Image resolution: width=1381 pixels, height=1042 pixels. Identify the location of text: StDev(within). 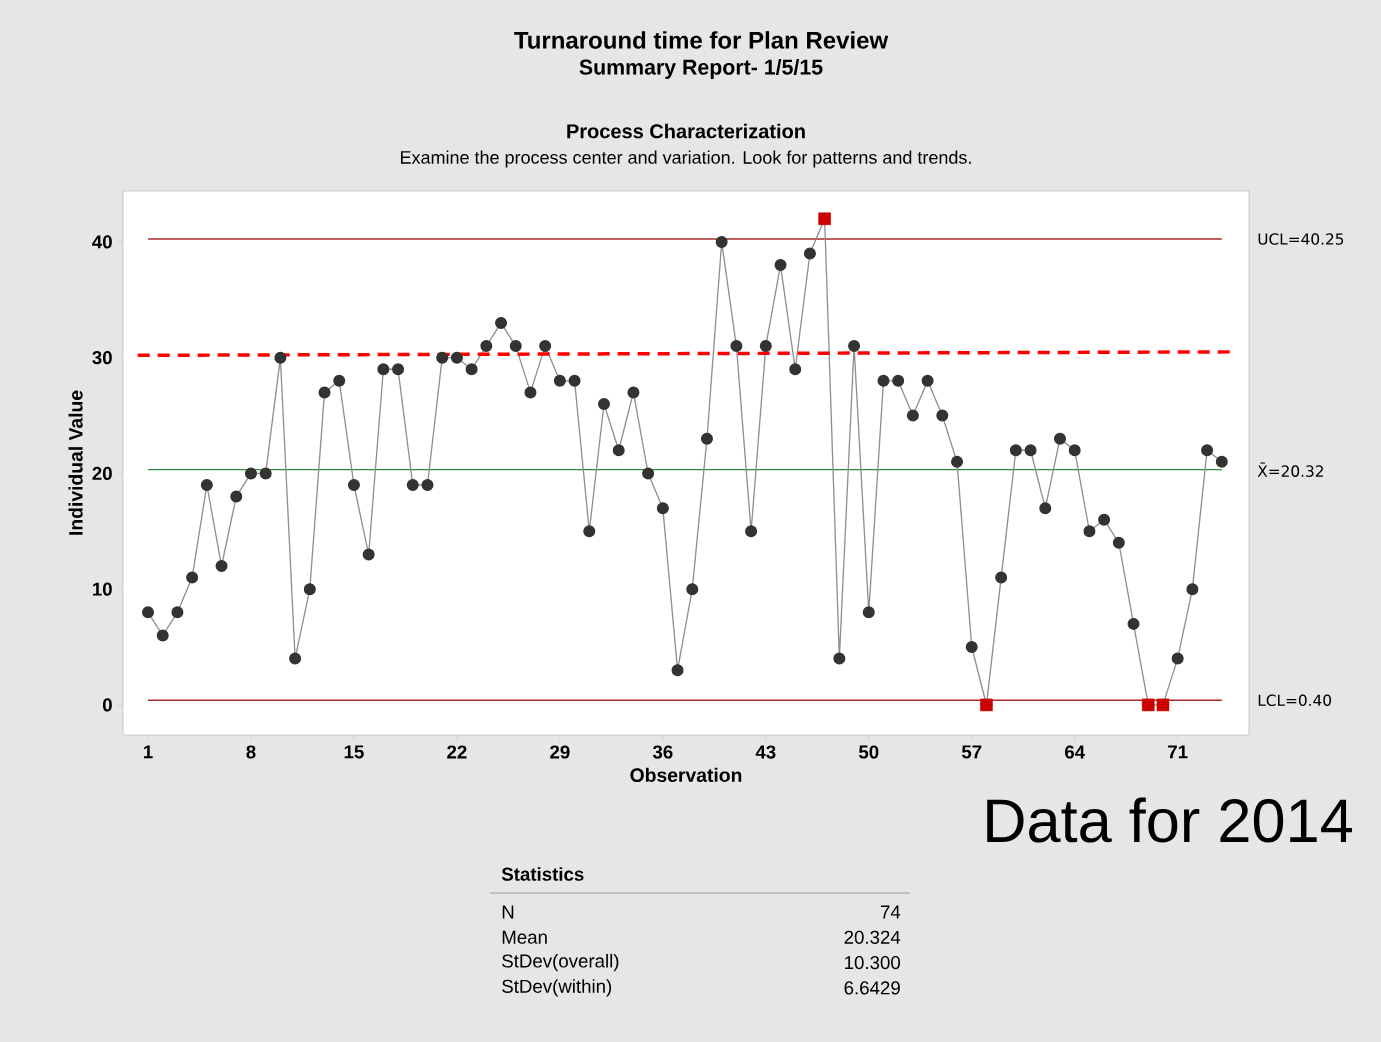
(557, 988).